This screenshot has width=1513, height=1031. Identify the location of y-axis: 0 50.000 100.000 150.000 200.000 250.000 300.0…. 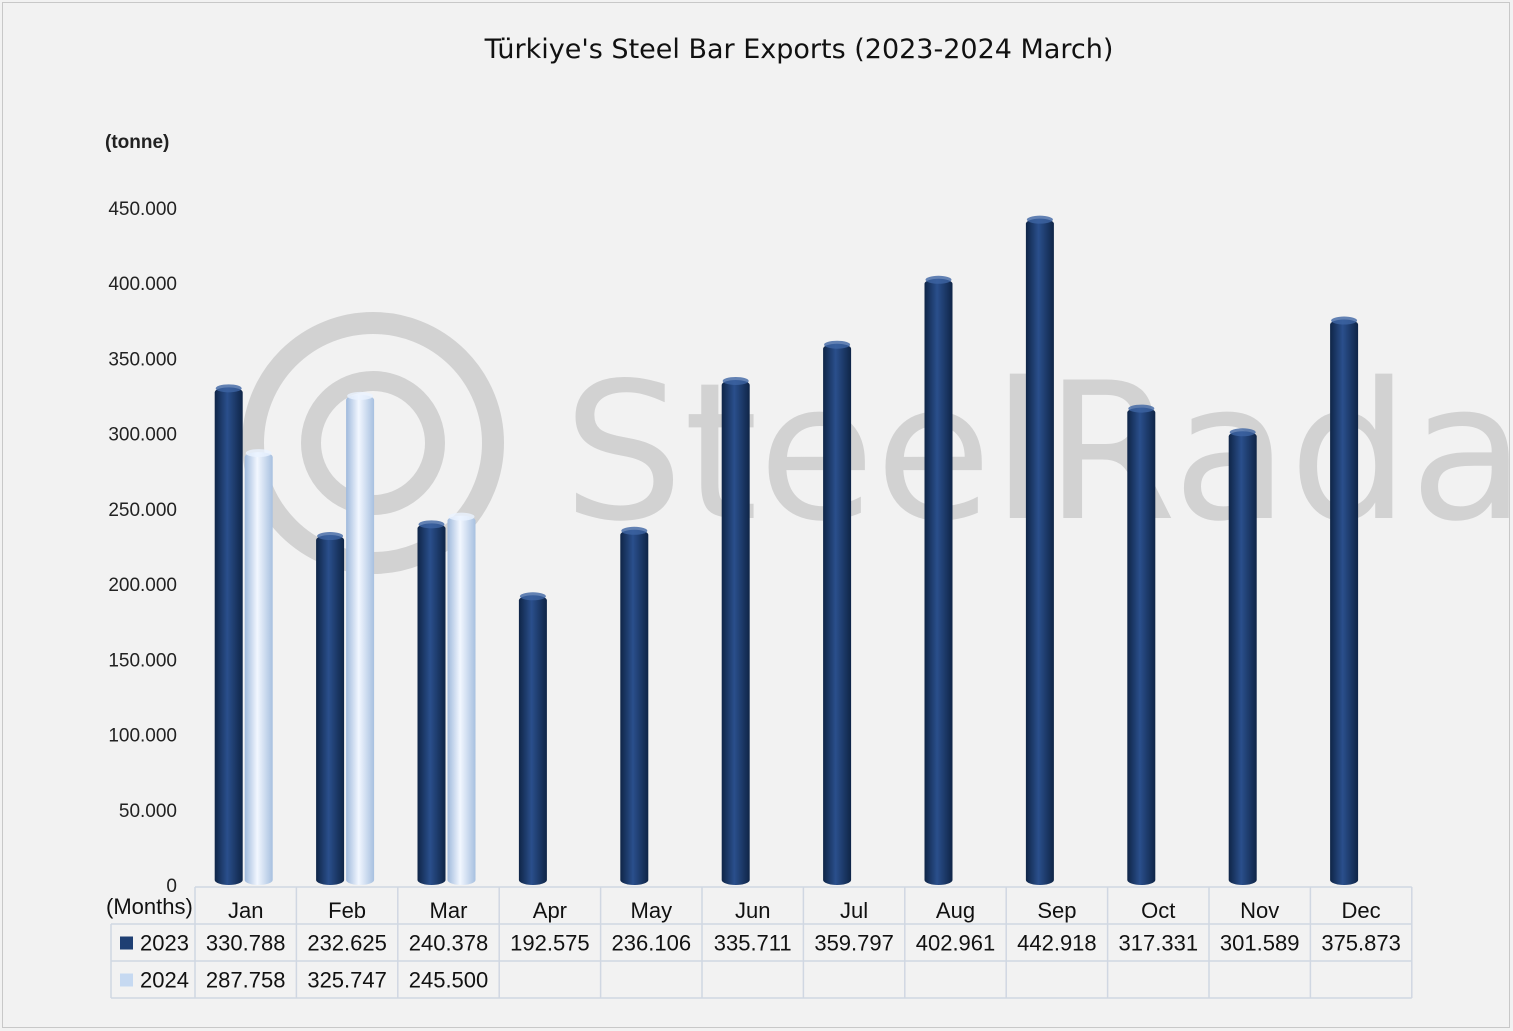
(142, 548).